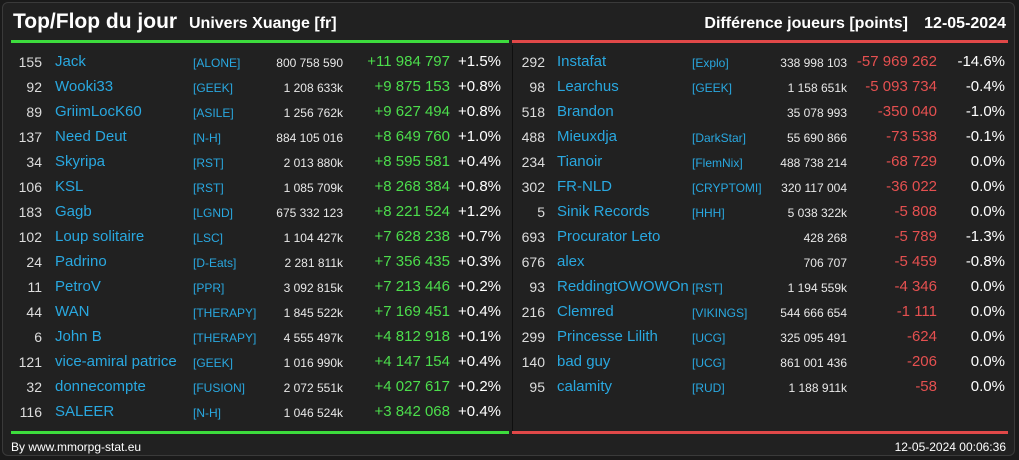  I want to click on player-rank: 299, so click(533, 337).